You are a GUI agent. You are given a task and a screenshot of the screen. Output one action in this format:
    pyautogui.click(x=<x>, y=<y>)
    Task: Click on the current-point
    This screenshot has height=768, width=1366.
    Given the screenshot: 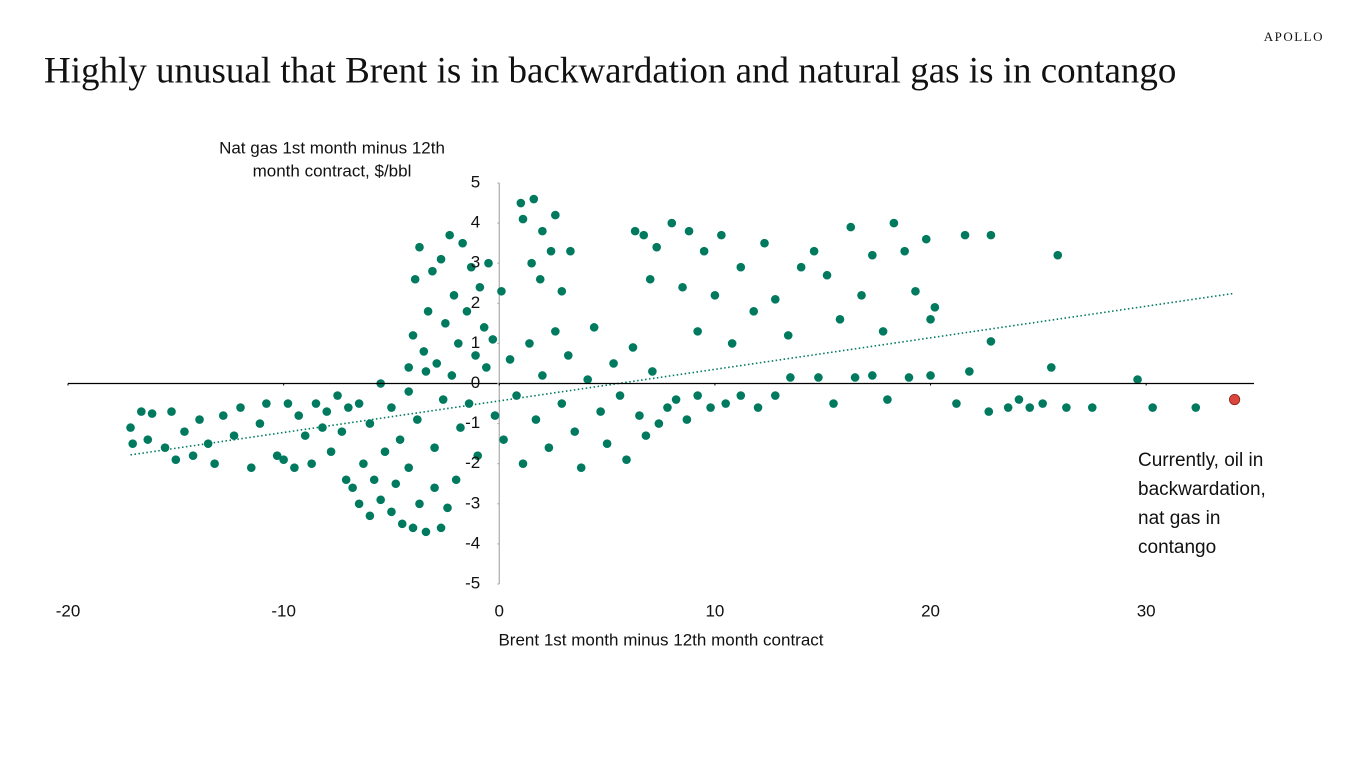 What is the action you would take?
    pyautogui.click(x=1234, y=399)
    